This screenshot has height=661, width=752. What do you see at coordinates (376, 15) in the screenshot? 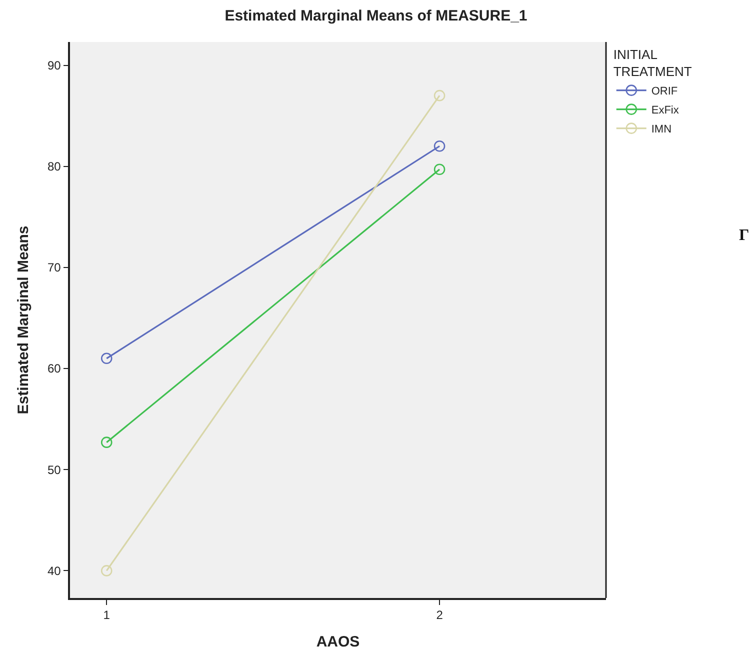
I see `chart-title: Estimated Marginal Means of MEASURE_1` at bounding box center [376, 15].